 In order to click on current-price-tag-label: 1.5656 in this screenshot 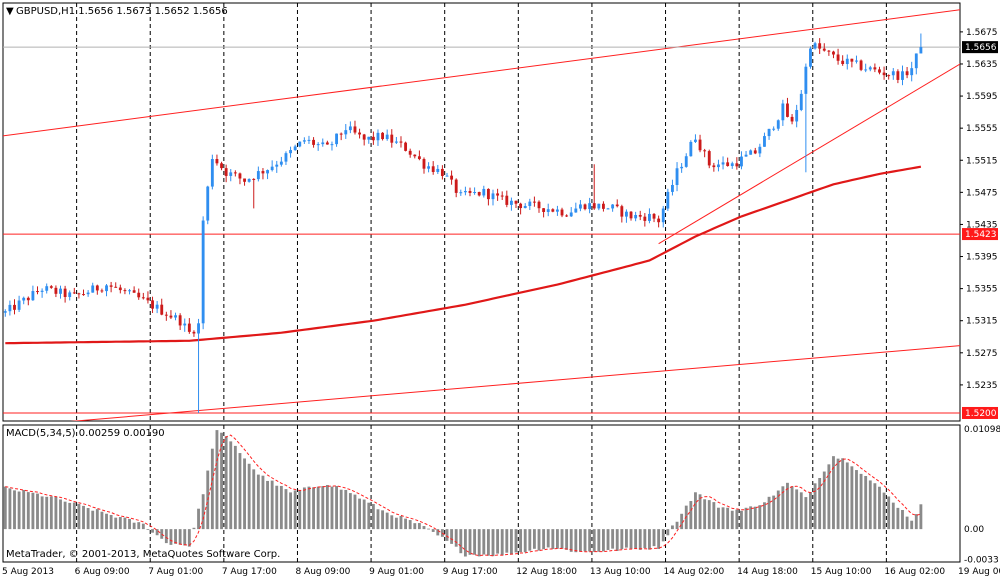, I will do `click(981, 48)`.